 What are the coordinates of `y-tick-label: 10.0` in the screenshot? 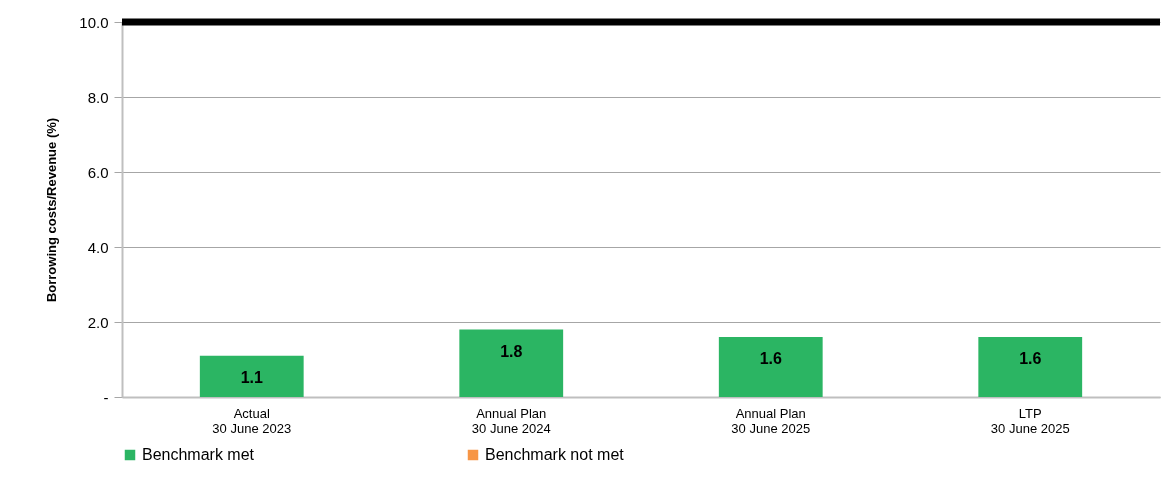 It's located at (94, 22).